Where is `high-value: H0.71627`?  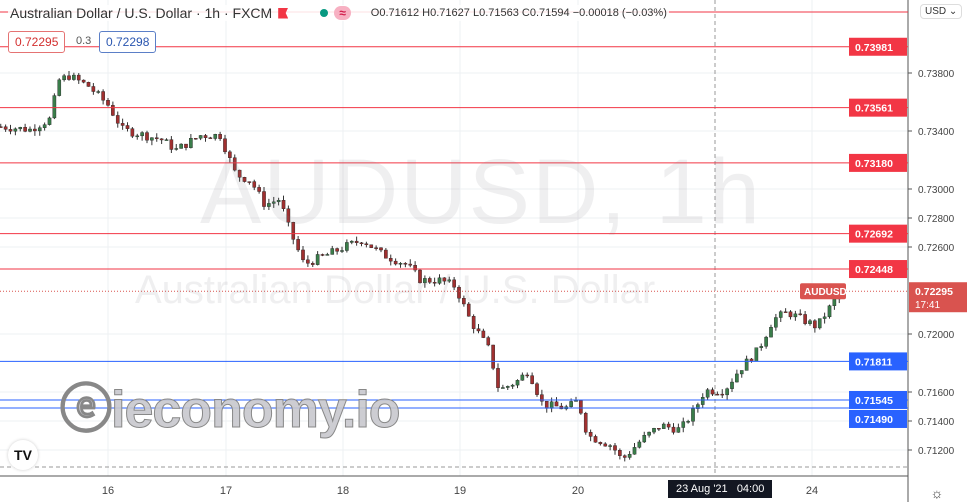
high-value: H0.71627 is located at coordinates (446, 13).